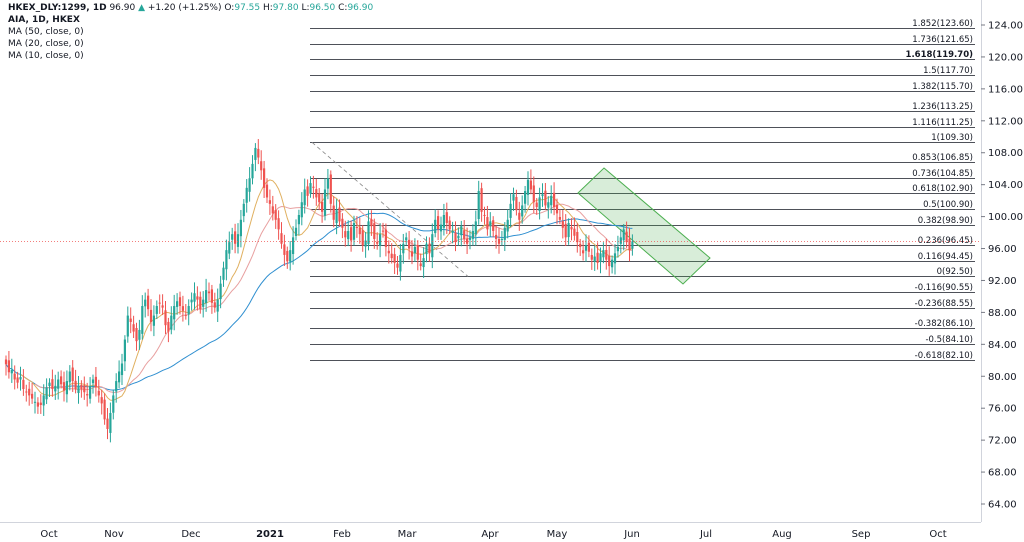 This screenshot has width=1024, height=542. What do you see at coordinates (861, 534) in the screenshot?
I see `time-tick-label: Sep` at bounding box center [861, 534].